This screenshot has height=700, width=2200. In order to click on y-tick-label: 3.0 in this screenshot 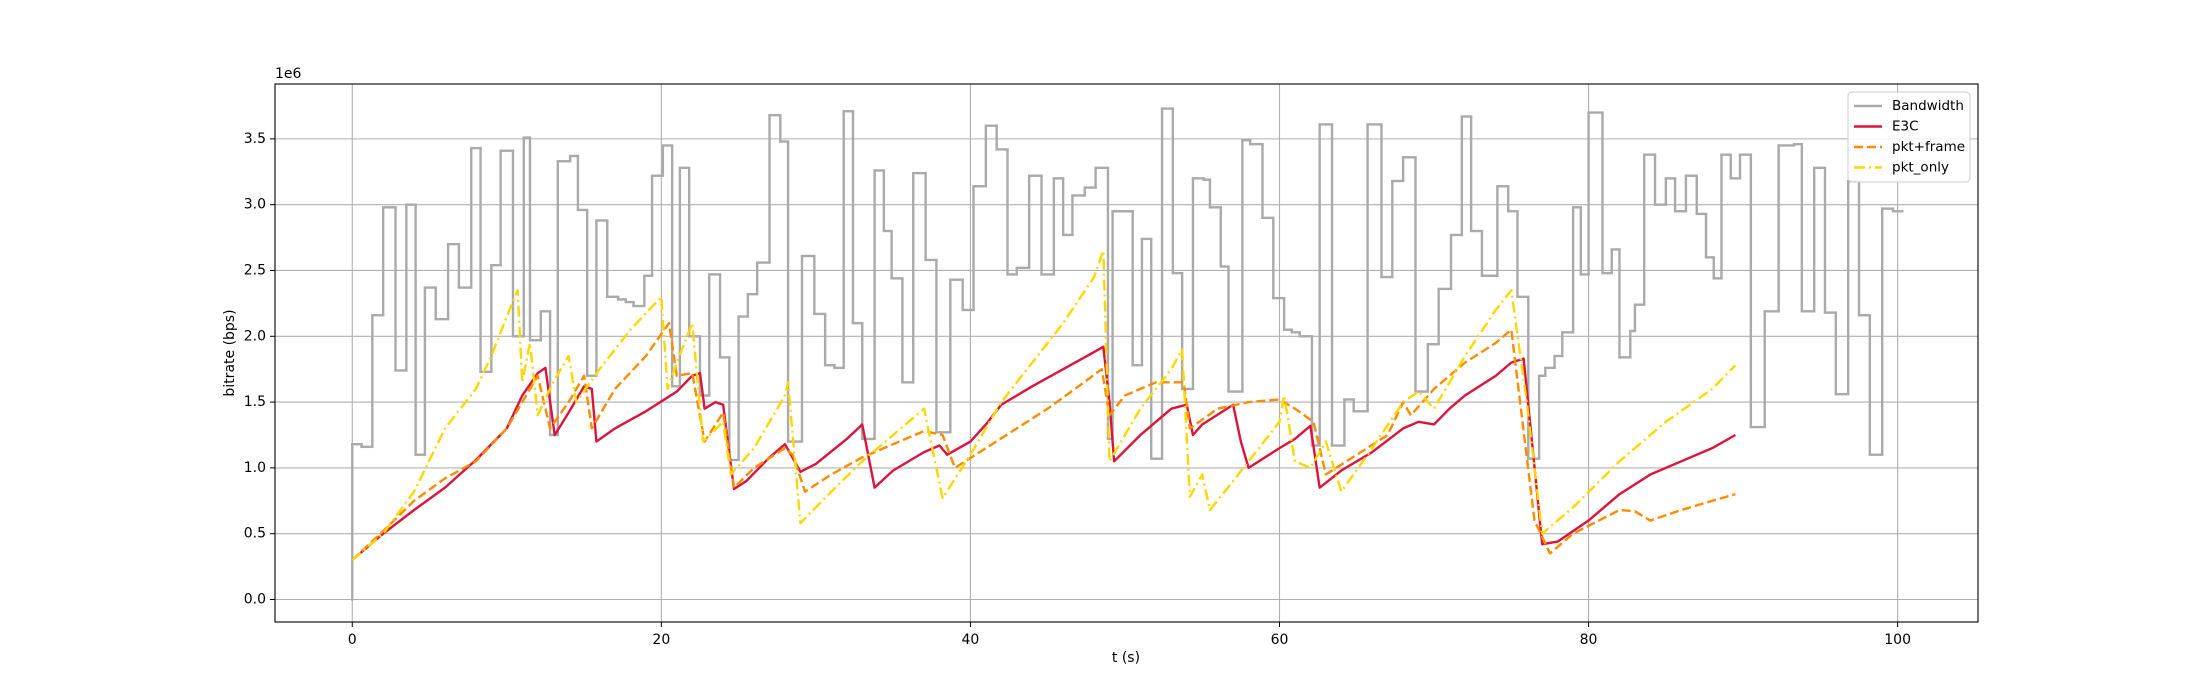, I will do `click(255, 205)`.